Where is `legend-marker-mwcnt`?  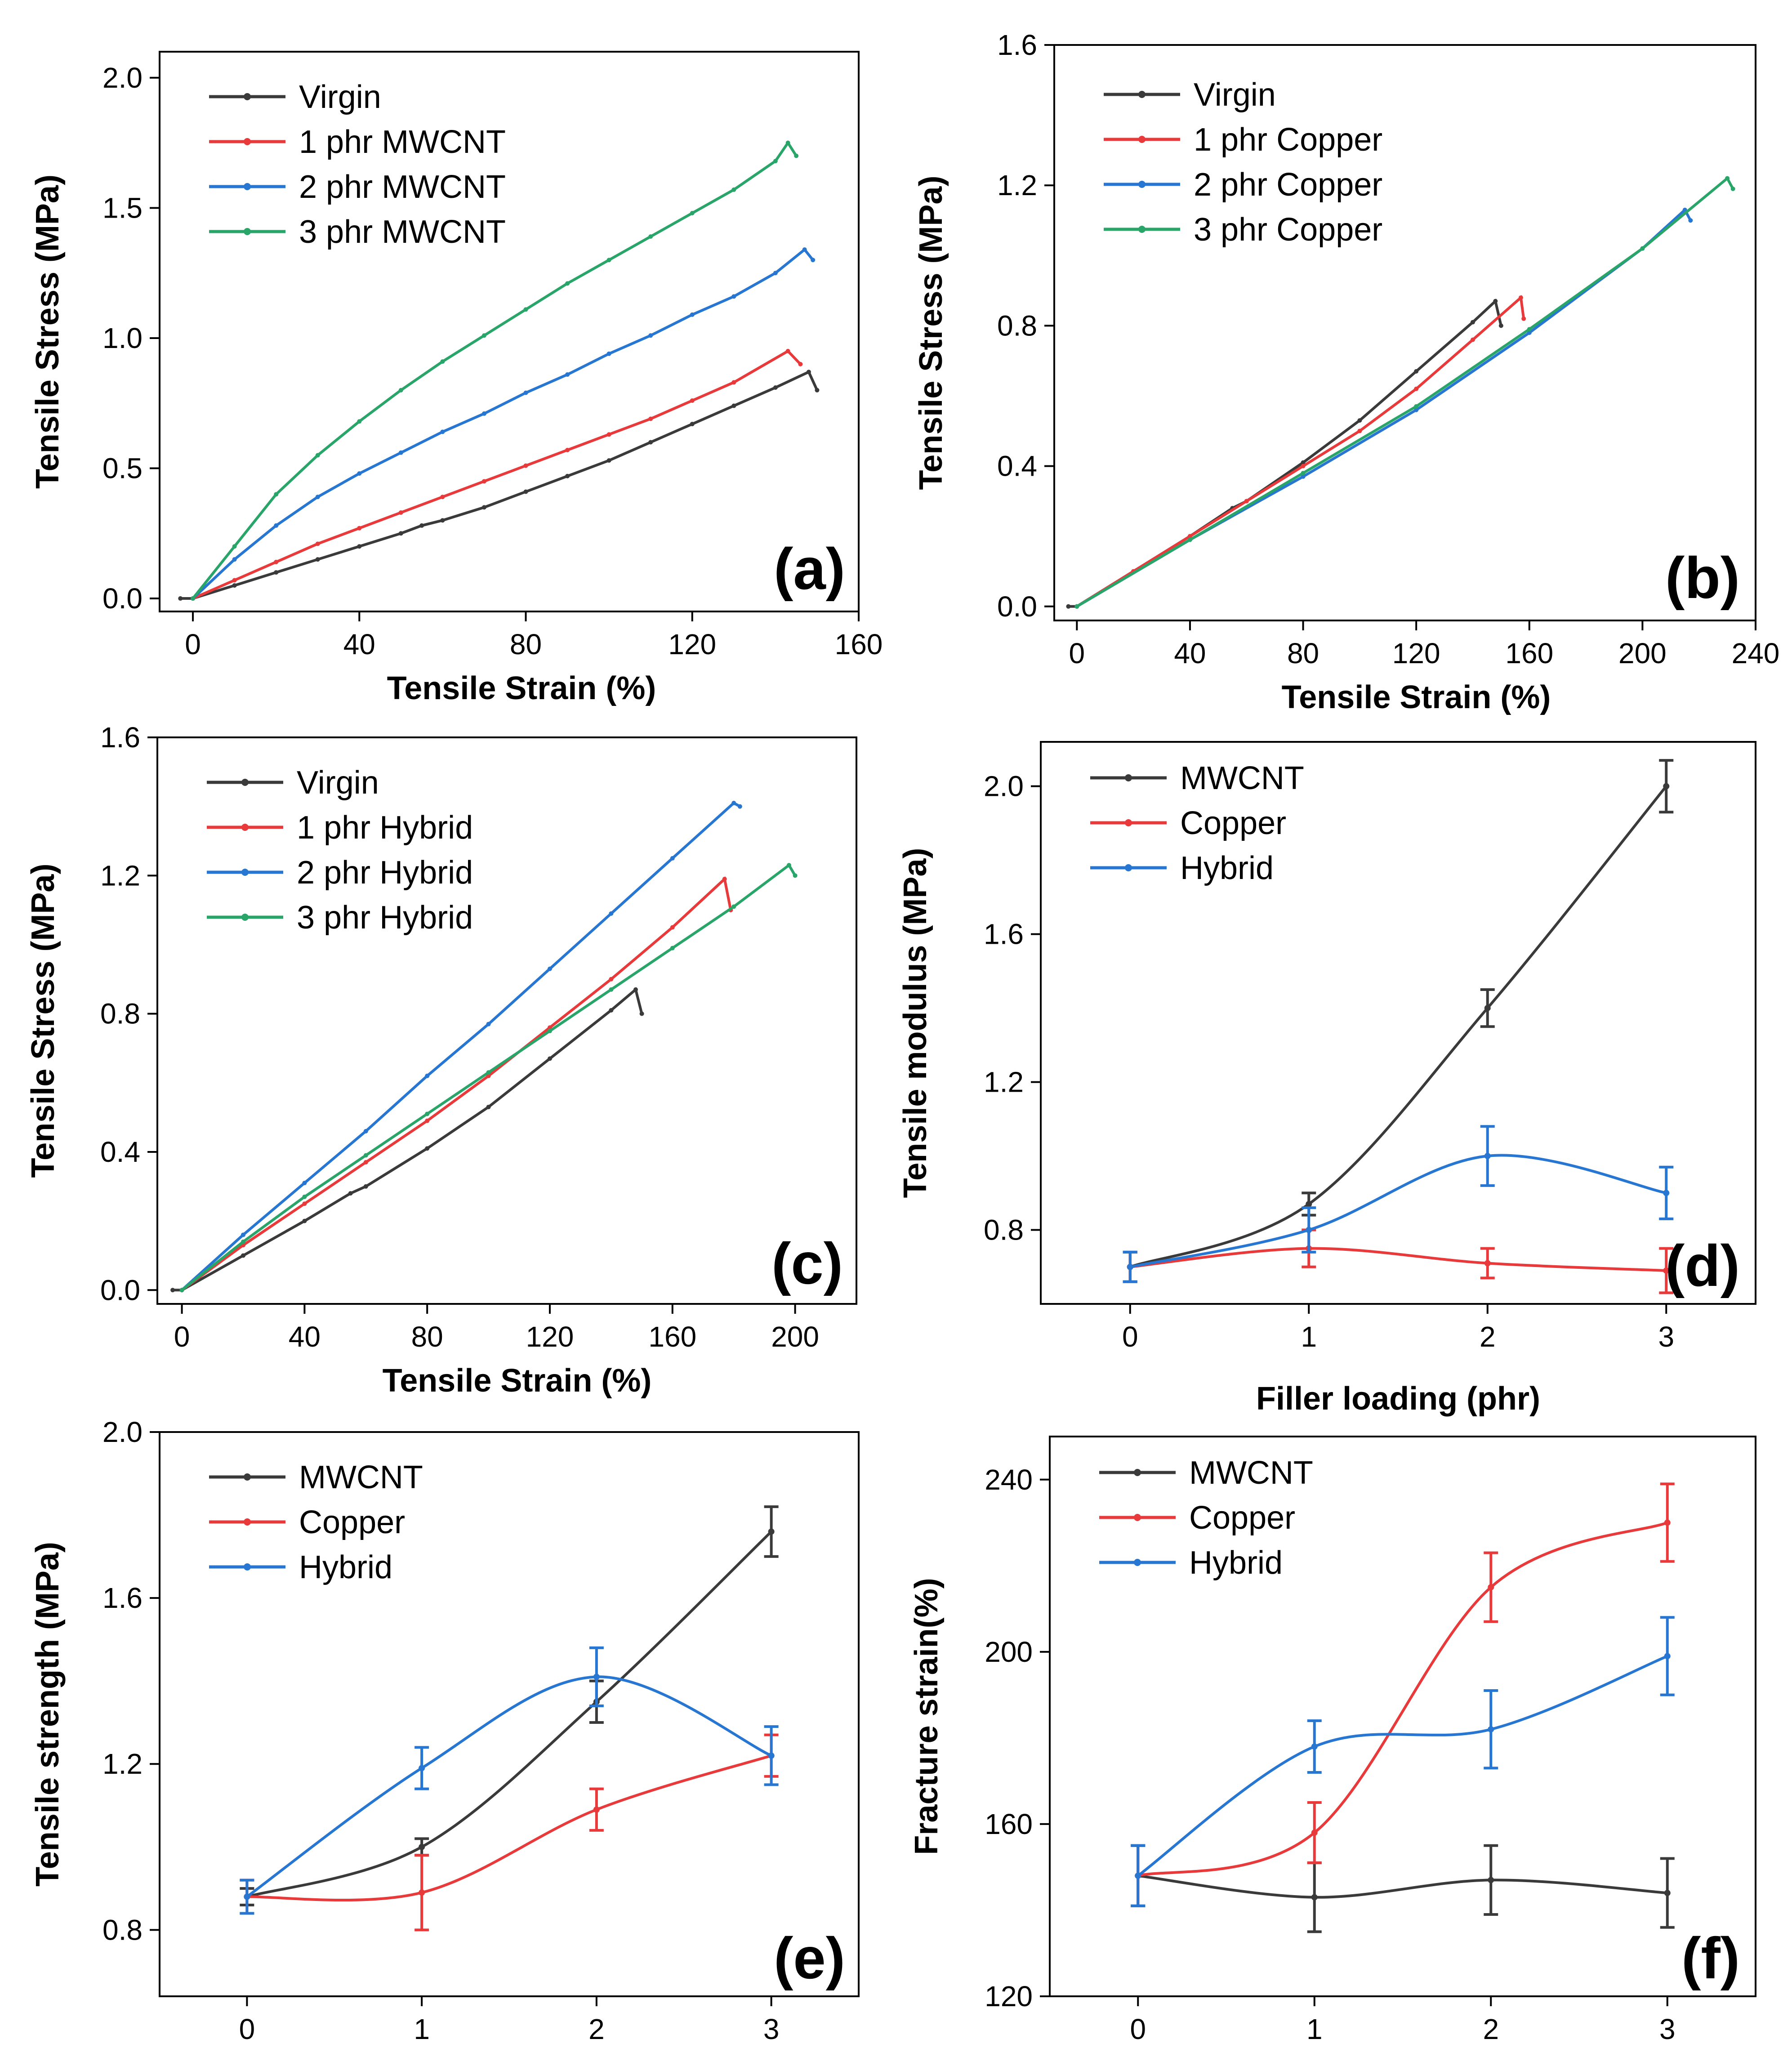
legend-marker-mwcnt is located at coordinates (1137, 1472).